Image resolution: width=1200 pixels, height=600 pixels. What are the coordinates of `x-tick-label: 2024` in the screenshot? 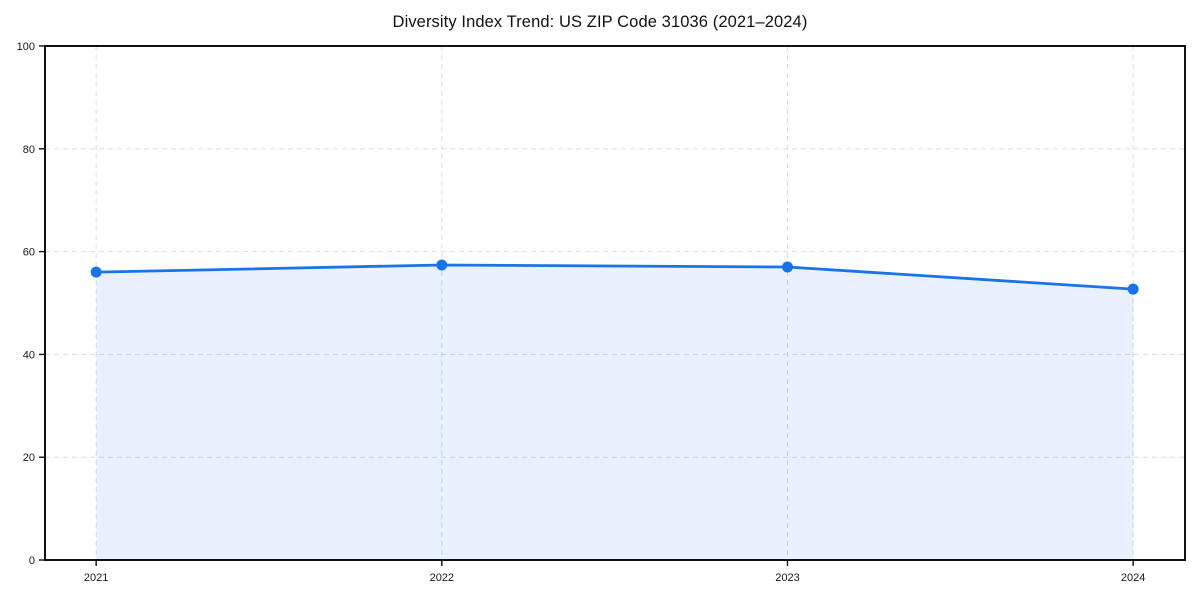 It's located at (1133, 578).